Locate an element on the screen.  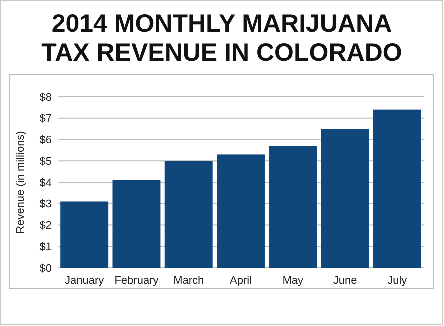
x-tick-label: May is located at coordinates (293, 281).